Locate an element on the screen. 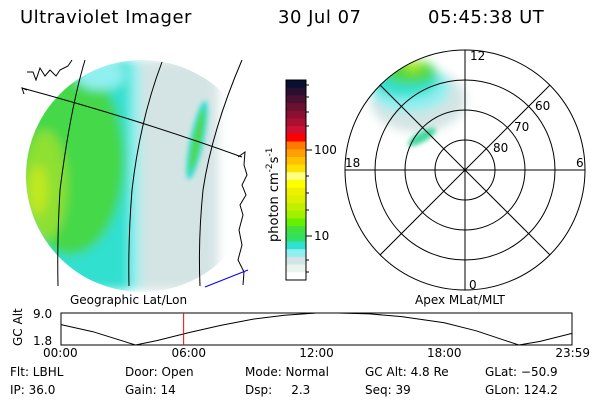 The width and height of the screenshot is (600, 400). date-label: 30 Jul 07 is located at coordinates (320, 17).